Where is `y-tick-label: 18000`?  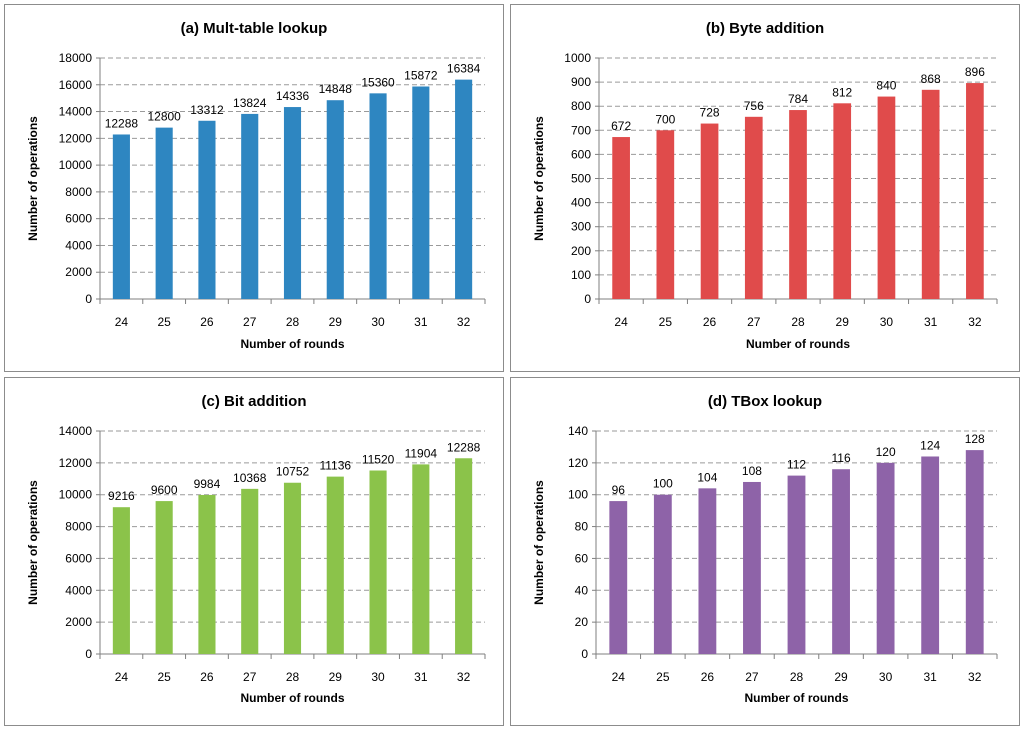
y-tick-label: 18000 is located at coordinates (76, 58).